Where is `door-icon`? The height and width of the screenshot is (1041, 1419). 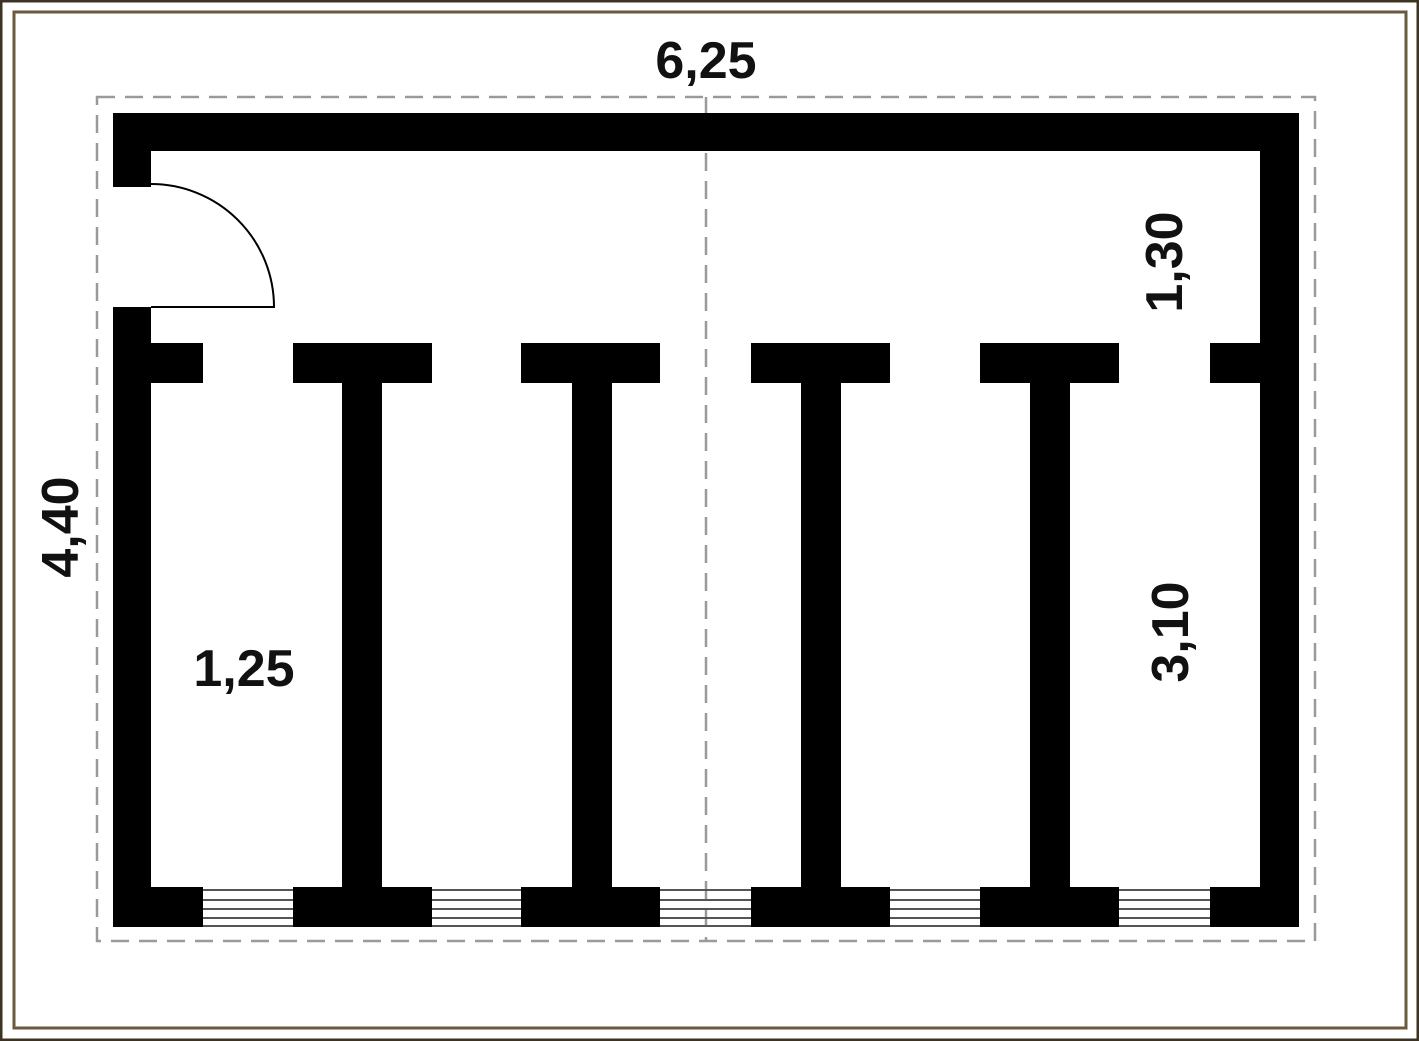 door-icon is located at coordinates (213, 245).